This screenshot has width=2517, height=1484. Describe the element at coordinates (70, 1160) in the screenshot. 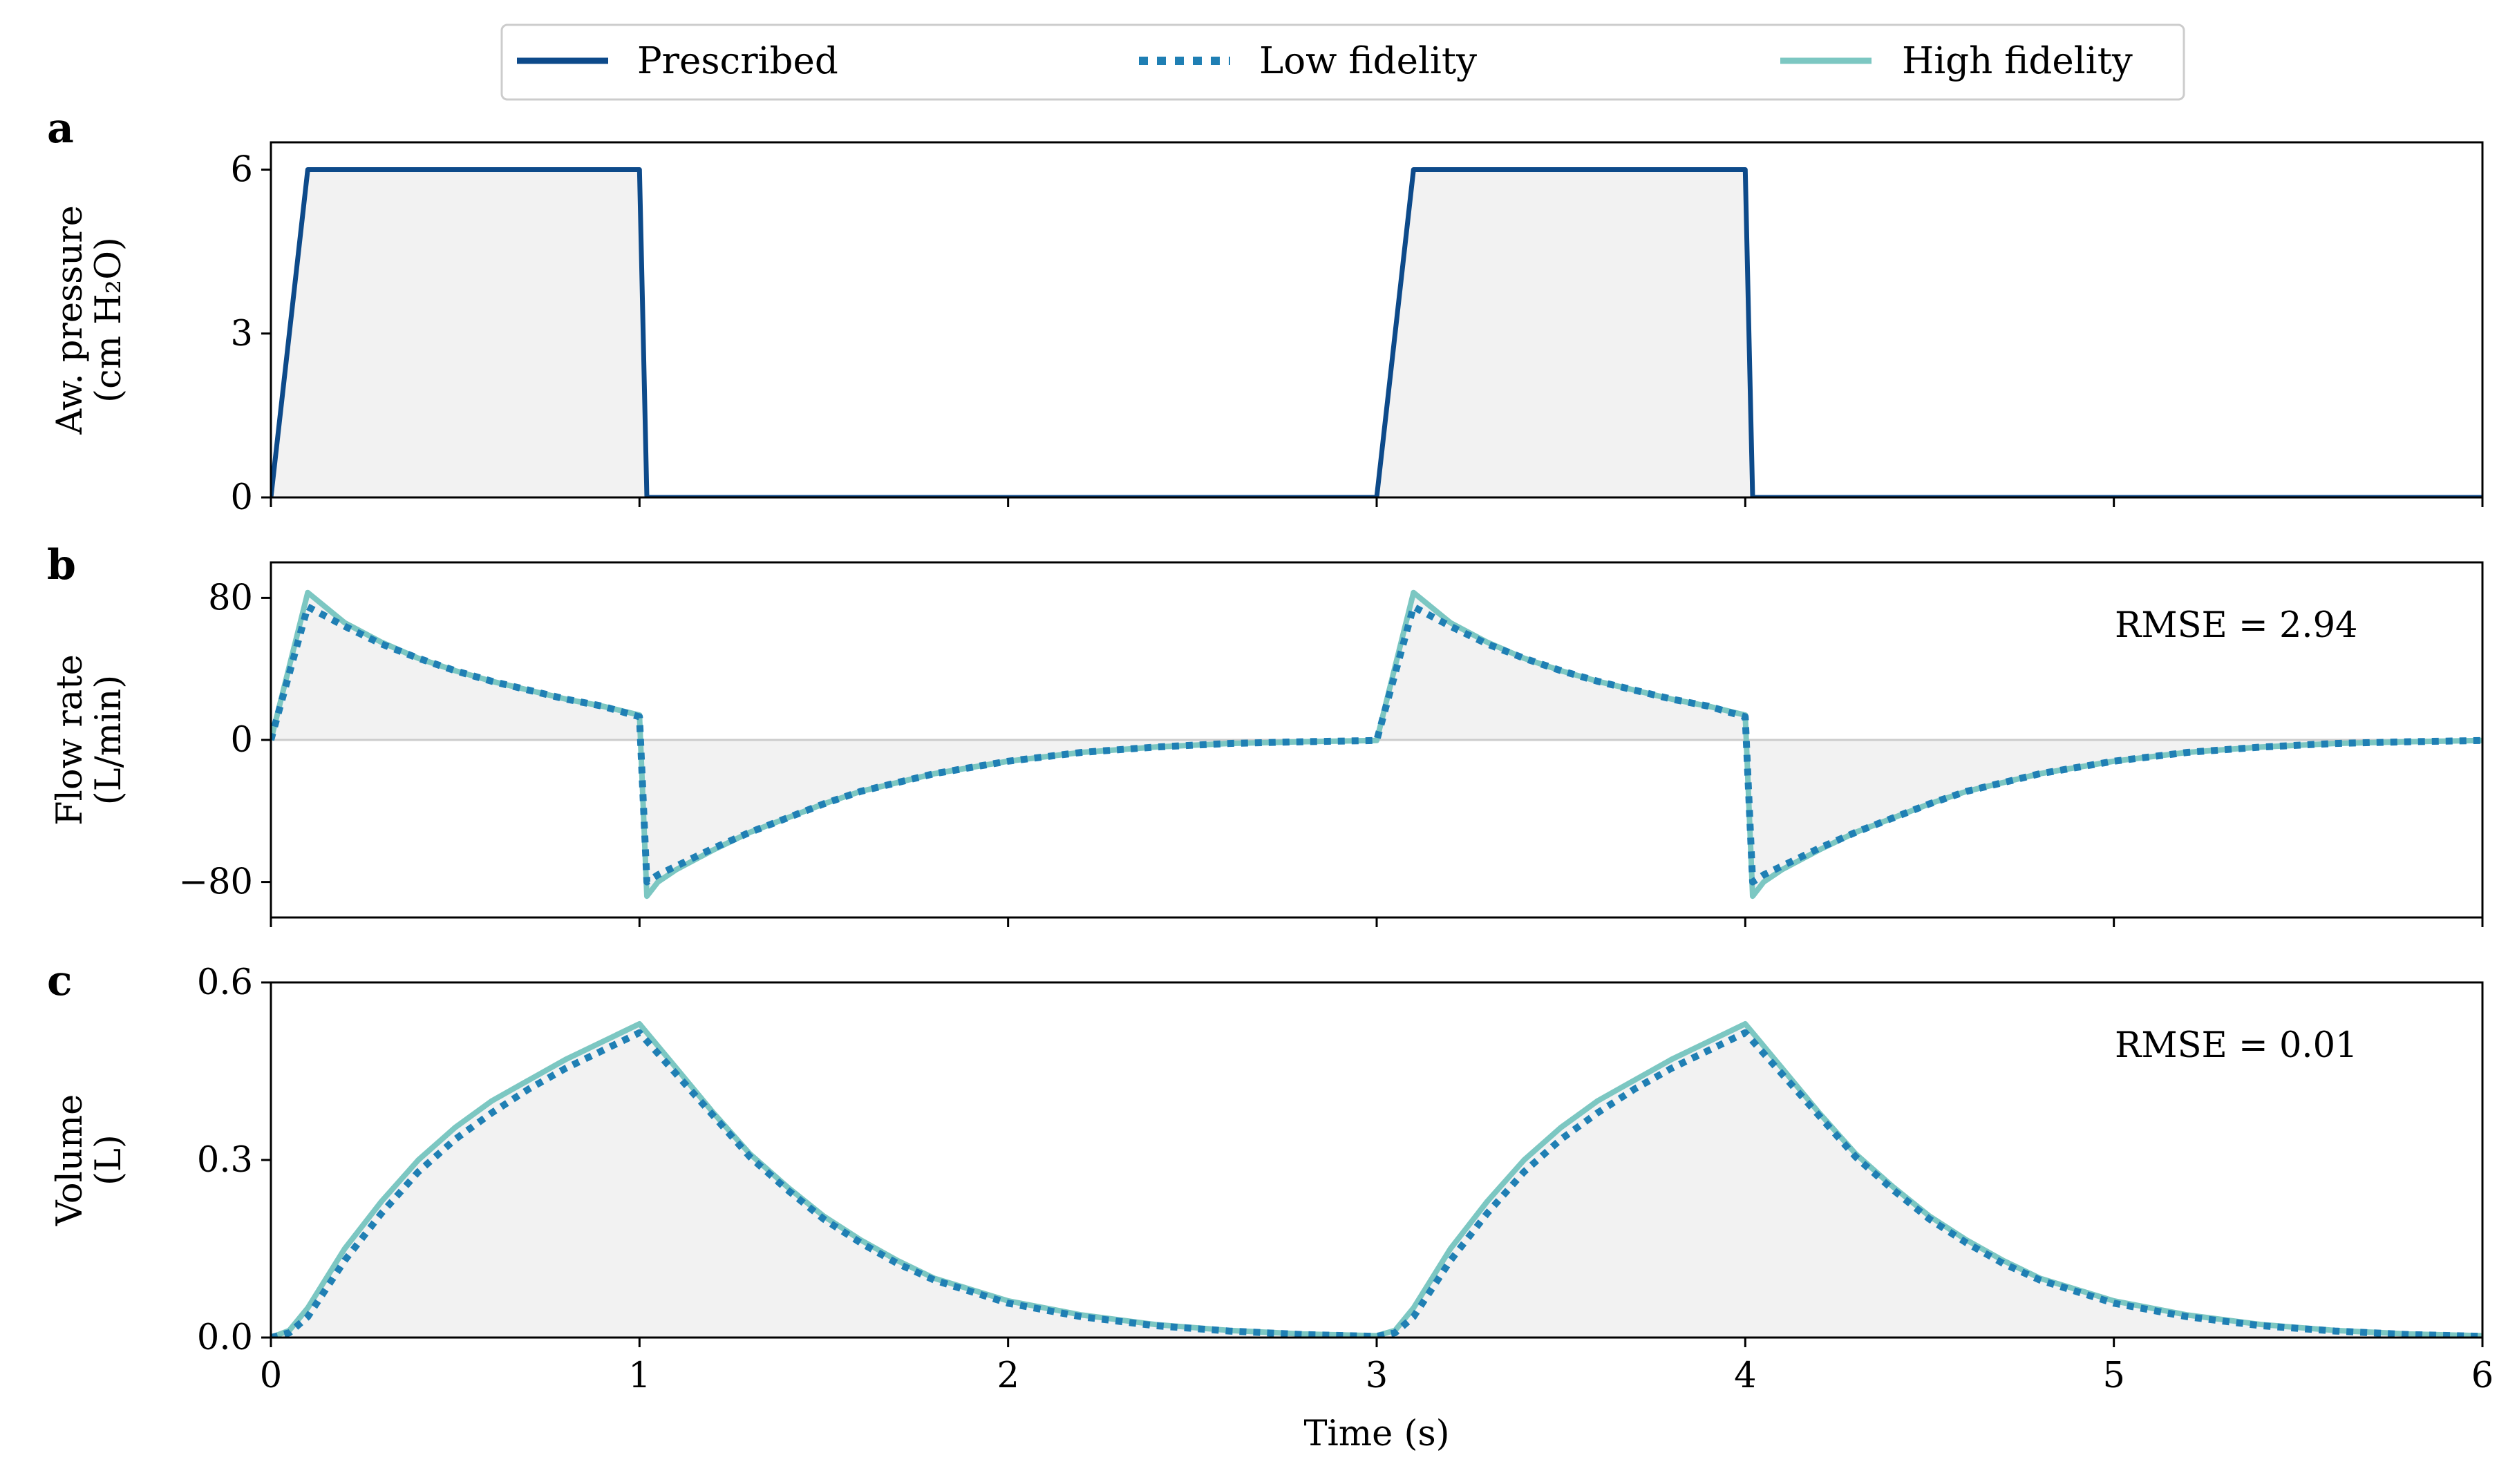

I see `y-axis-title-line1: Volume` at that location.